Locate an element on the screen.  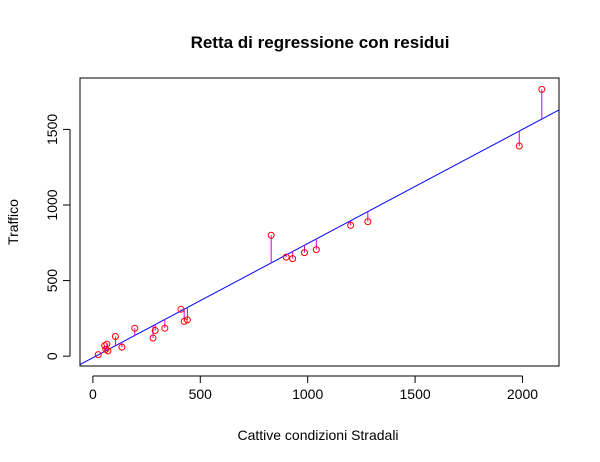
x-tick-label: 0 is located at coordinates (93, 394).